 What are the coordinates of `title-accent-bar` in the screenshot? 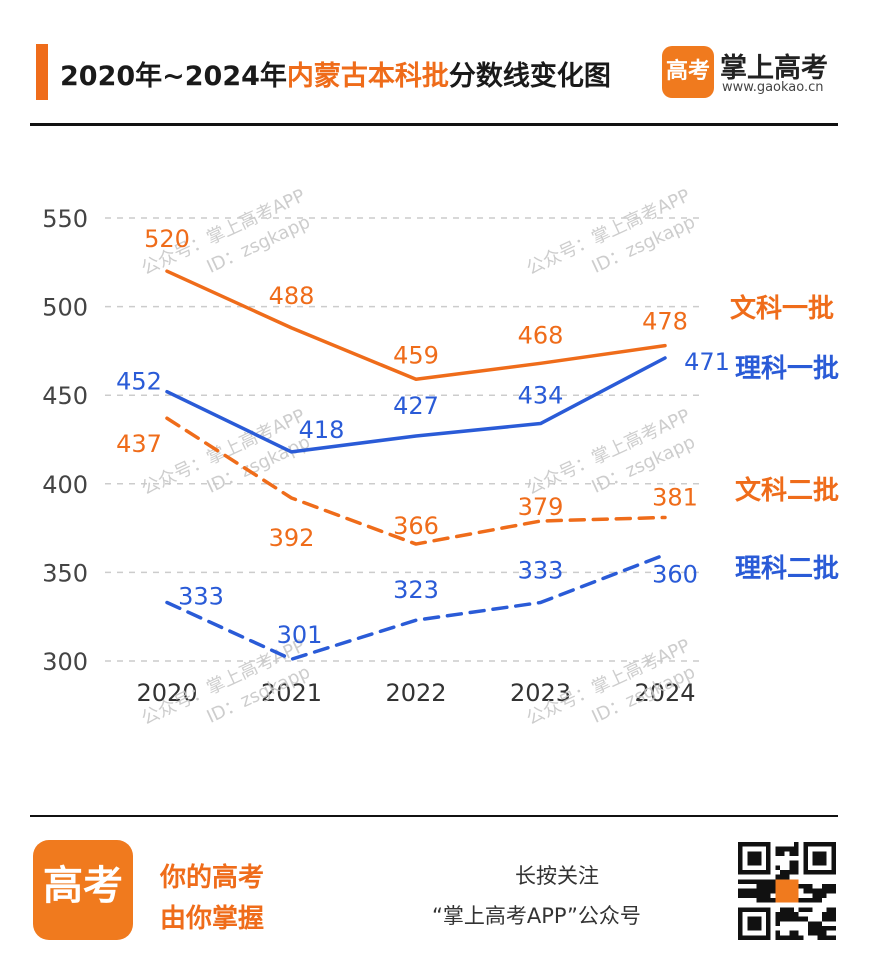 It's located at (42, 72).